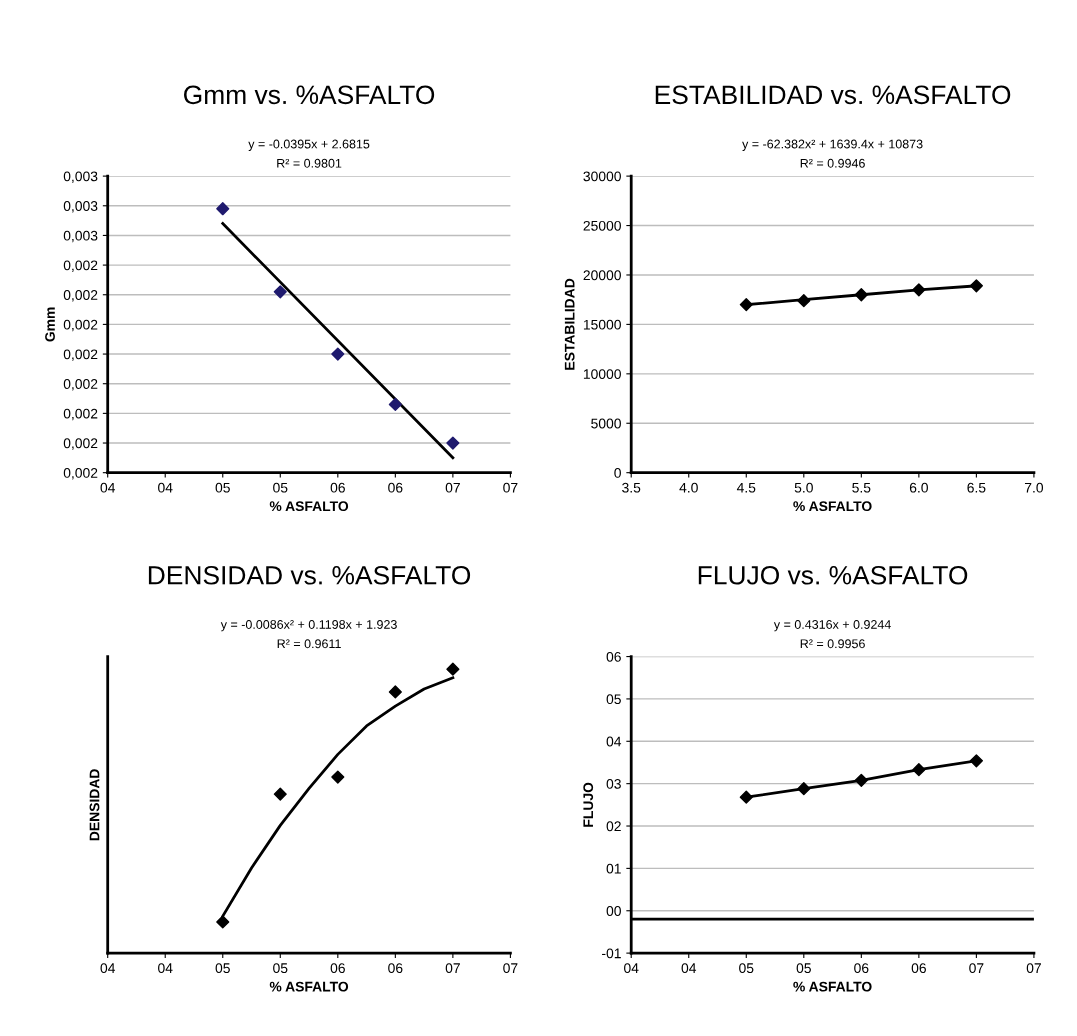  I want to click on y-axis-title: DENSIDAD, so click(94, 805).